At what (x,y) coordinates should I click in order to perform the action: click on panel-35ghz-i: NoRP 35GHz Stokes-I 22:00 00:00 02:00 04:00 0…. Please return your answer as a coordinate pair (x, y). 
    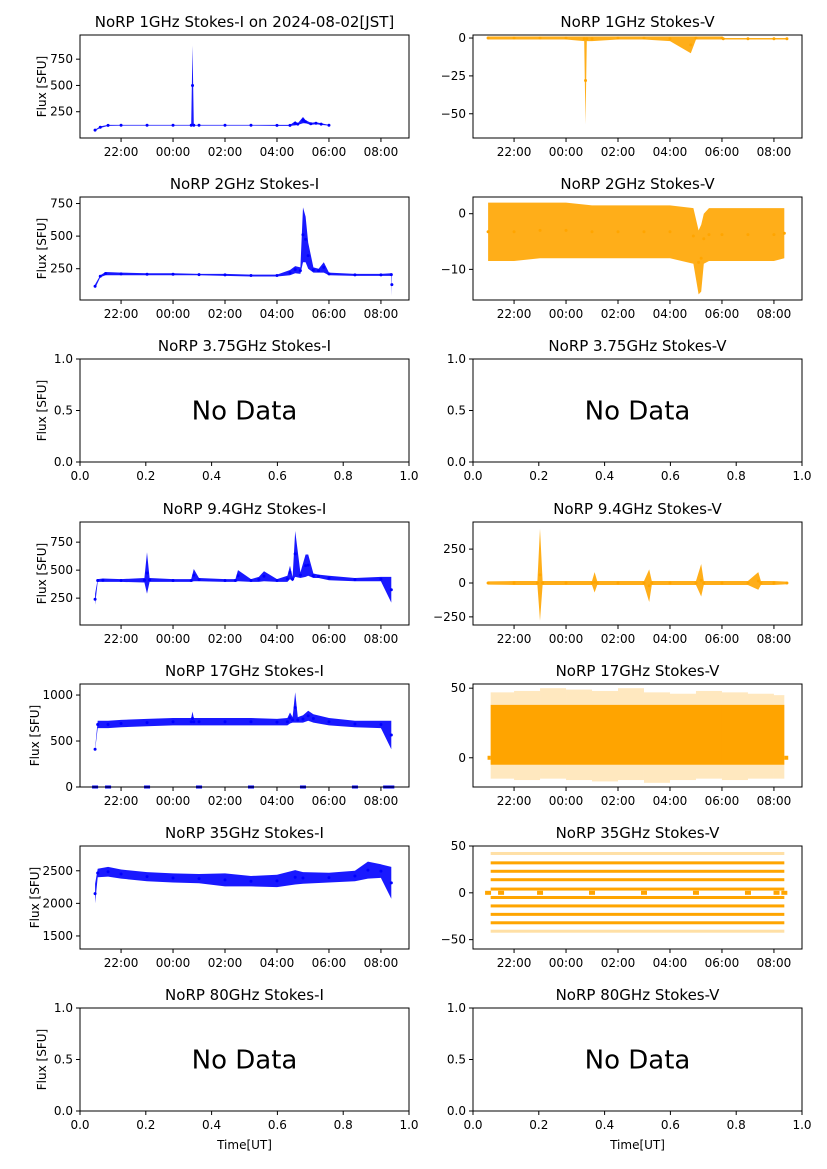
    Looking at the image, I should click on (219, 897).